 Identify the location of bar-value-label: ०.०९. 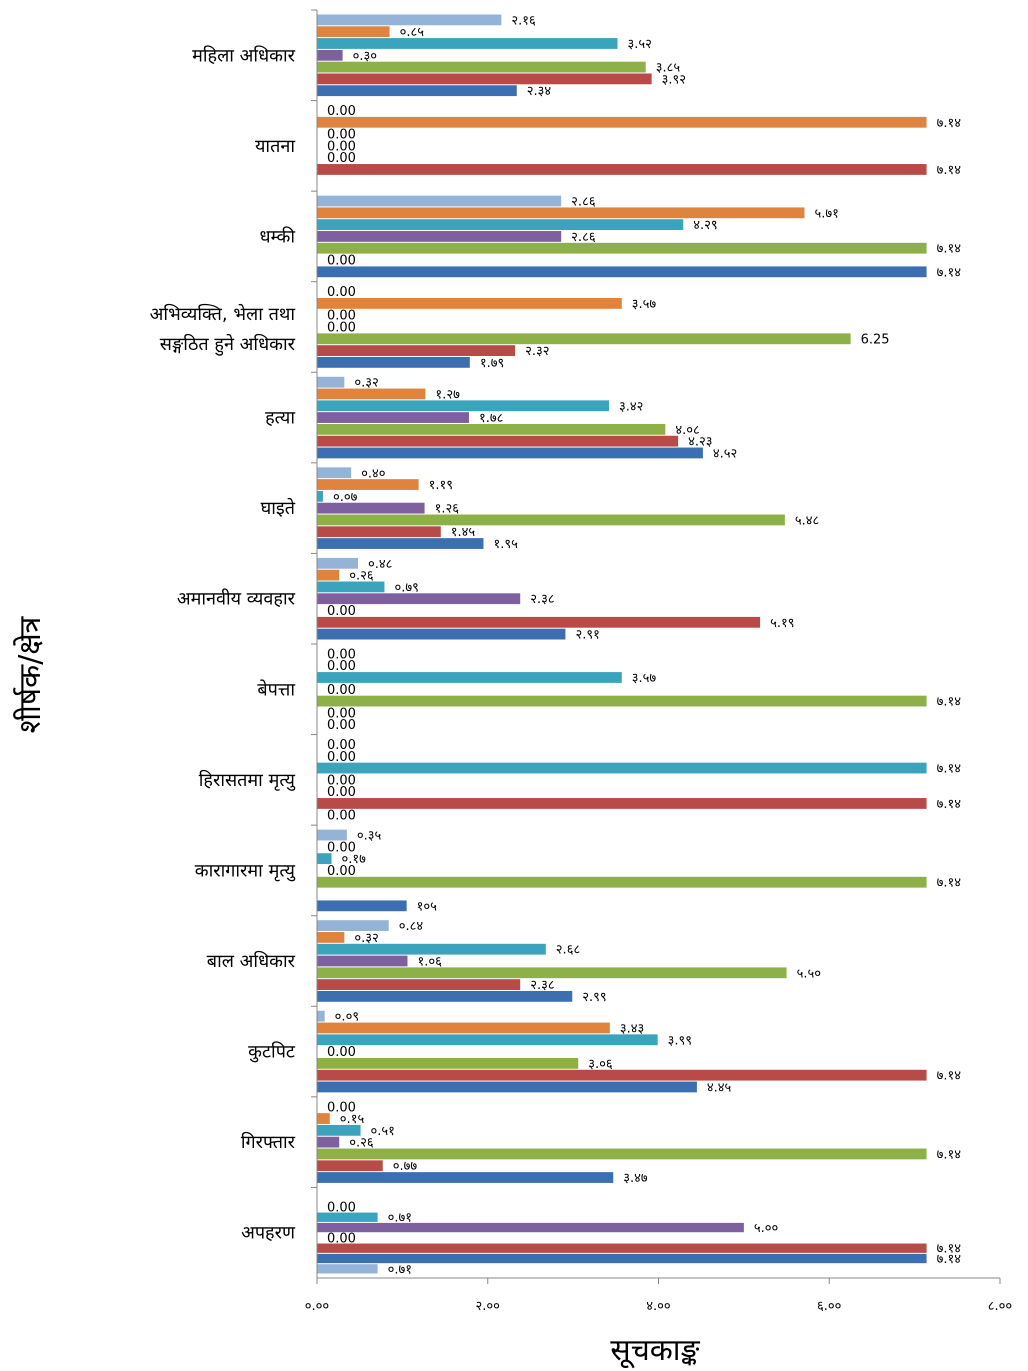
(347, 1017).